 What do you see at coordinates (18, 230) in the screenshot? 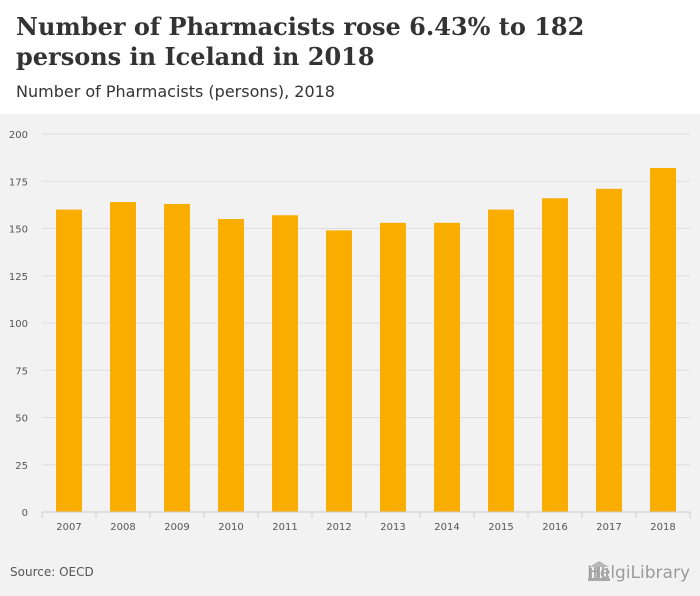
I see `y-tick-label: 150` at bounding box center [18, 230].